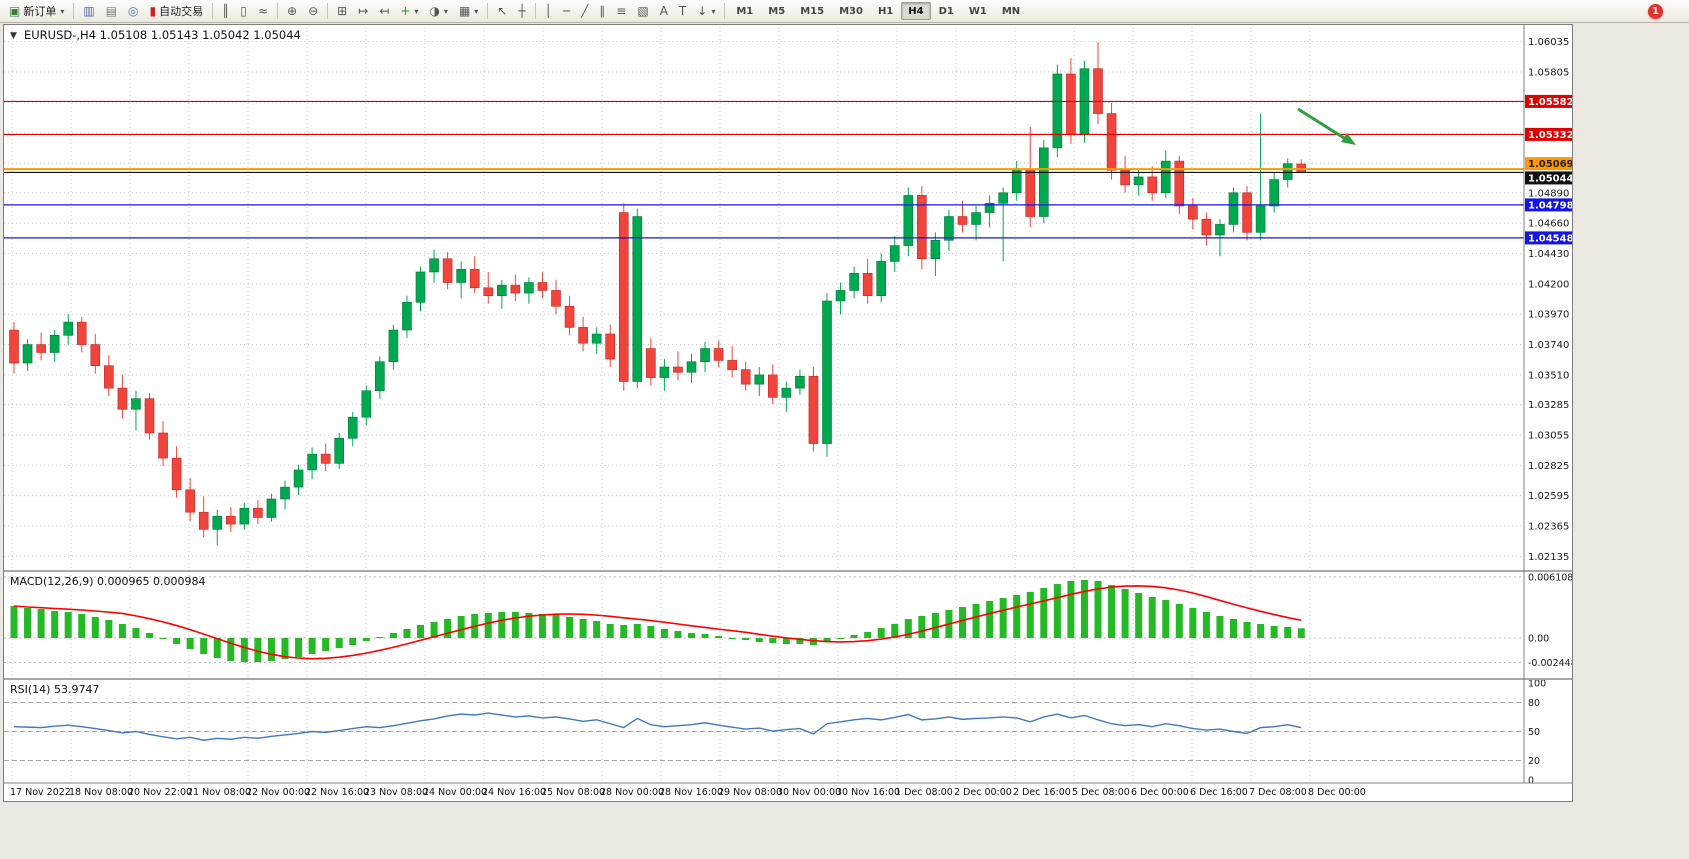 This screenshot has height=859, width=1689. I want to click on text-icon: A, so click(663, 11).